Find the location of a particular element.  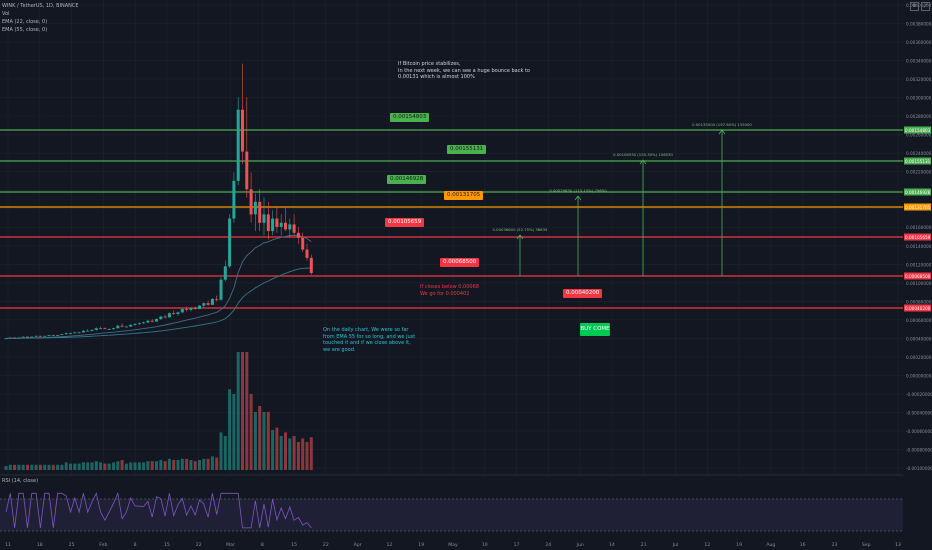

x-tick-label: Sep is located at coordinates (866, 545).